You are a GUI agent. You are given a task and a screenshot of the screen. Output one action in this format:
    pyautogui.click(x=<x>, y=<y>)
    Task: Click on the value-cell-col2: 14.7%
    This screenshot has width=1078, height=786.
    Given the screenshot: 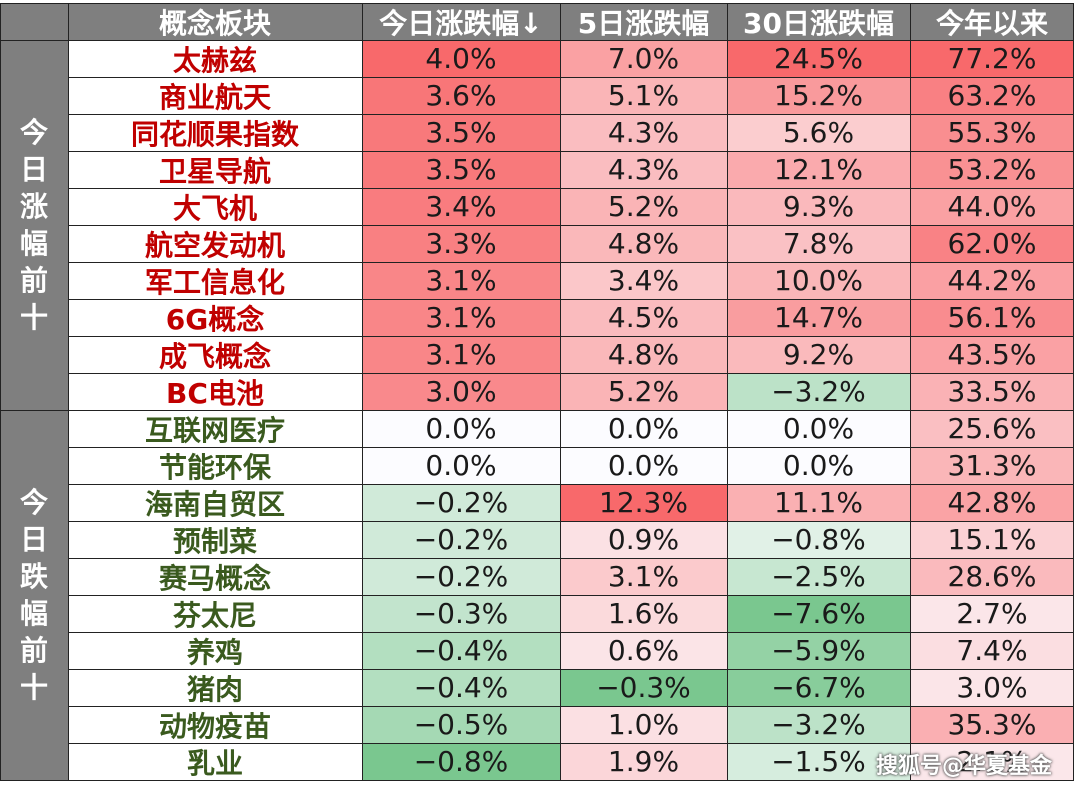 What is the action you would take?
    pyautogui.click(x=818, y=317)
    